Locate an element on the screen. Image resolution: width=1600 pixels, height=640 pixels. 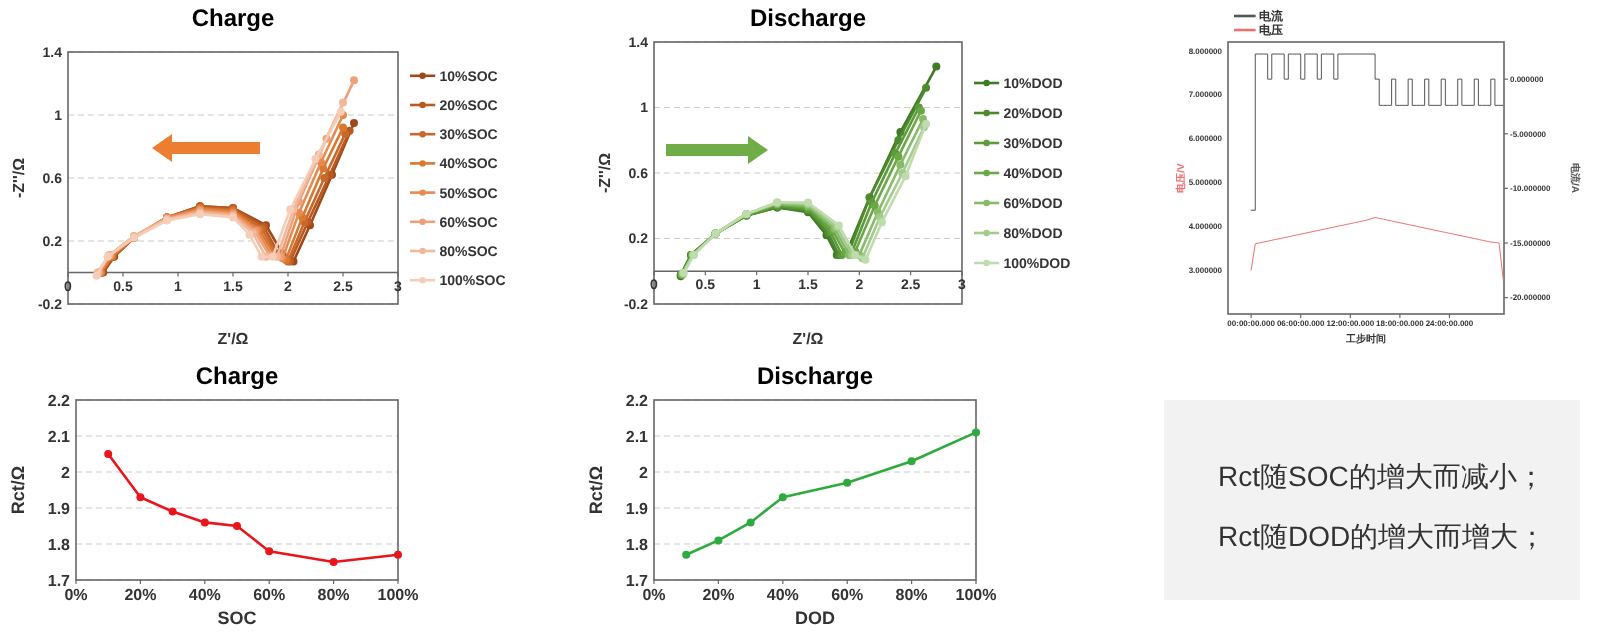
x-axis-title: DOD is located at coordinates (815, 618).